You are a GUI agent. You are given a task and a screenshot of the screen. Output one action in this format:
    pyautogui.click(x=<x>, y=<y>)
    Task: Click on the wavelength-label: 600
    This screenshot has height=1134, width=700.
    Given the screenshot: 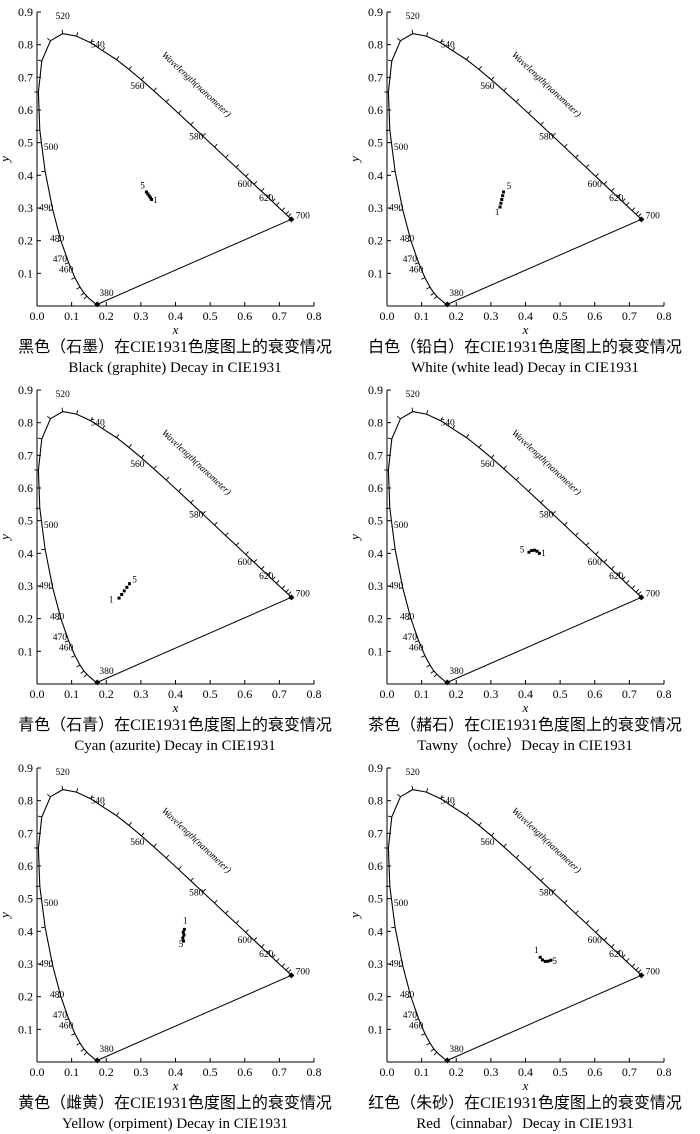 What is the action you would take?
    pyautogui.click(x=245, y=185)
    